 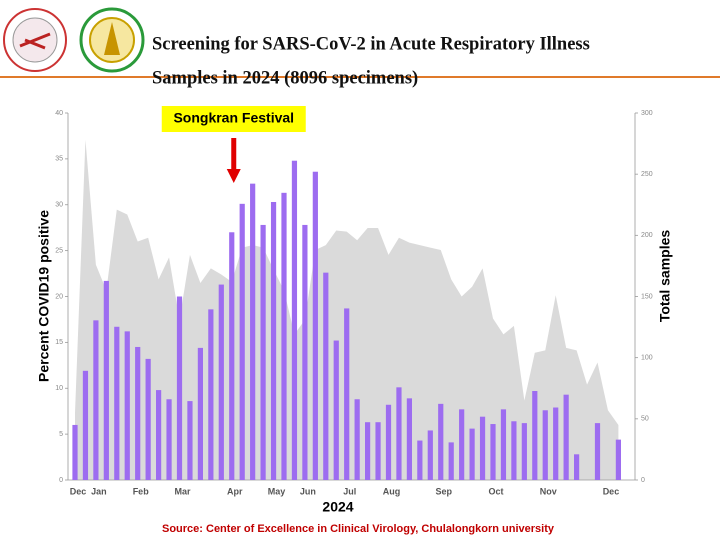 I want to click on annotation-box, so click(x=233, y=119).